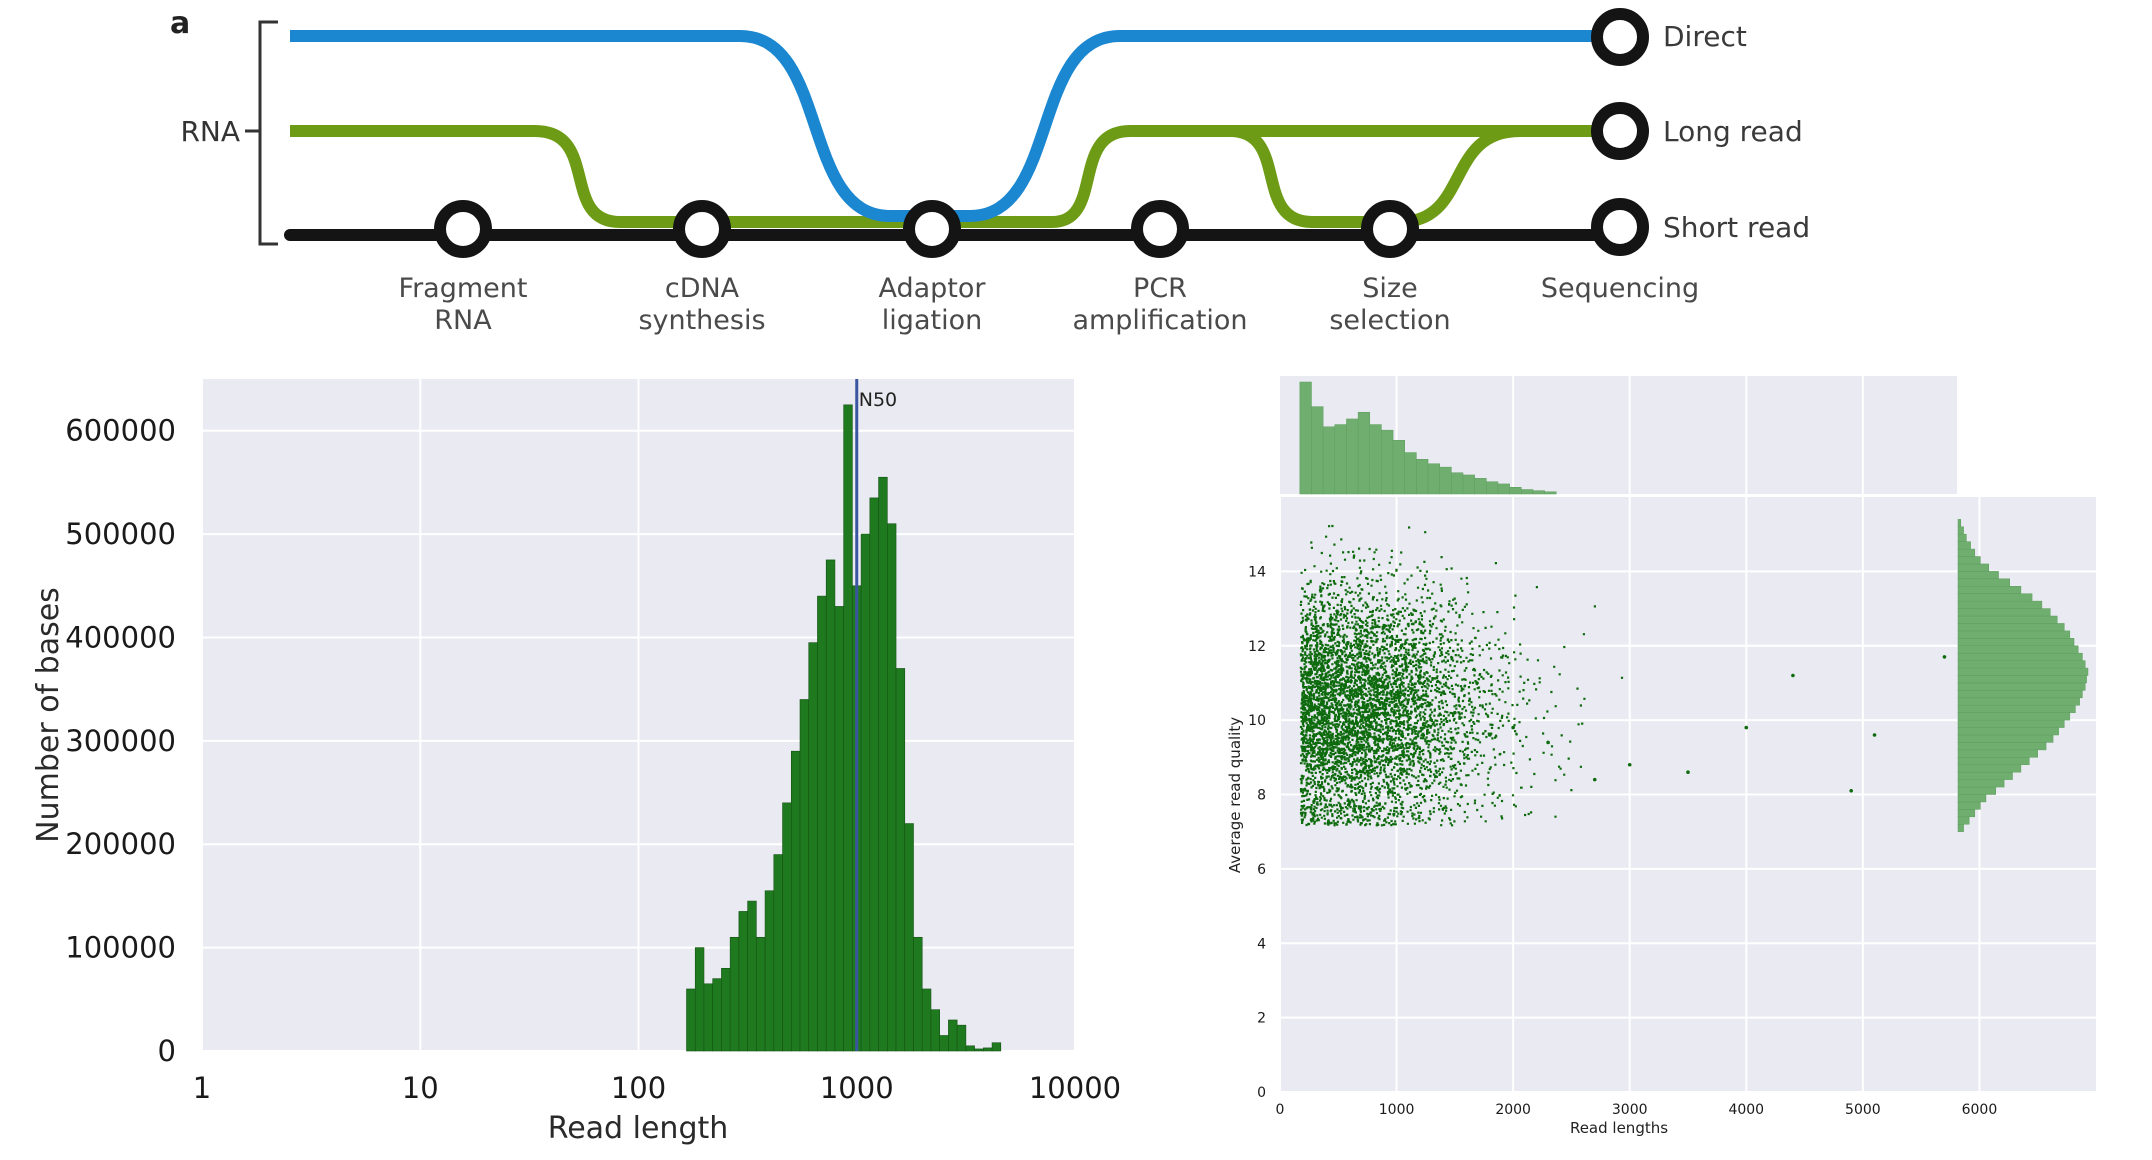 This screenshot has height=1160, width=2152. I want to click on route-label-long-read: Long read, so click(1733, 131).